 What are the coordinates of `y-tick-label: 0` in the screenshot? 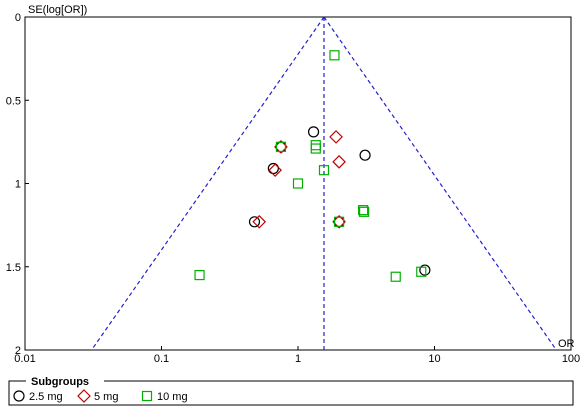 It's located at (18, 18).